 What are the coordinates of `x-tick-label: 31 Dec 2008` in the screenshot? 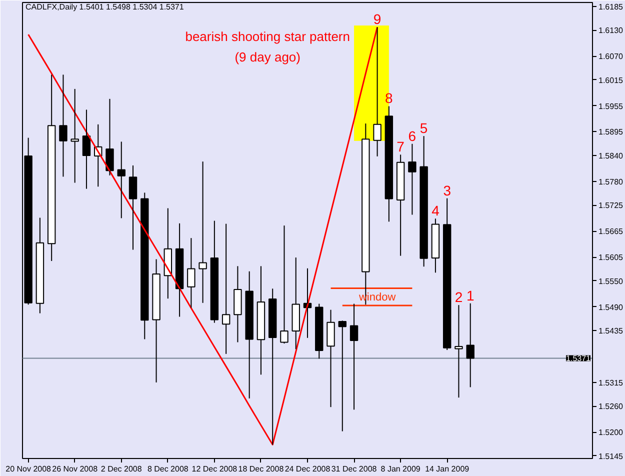 It's located at (354, 469).